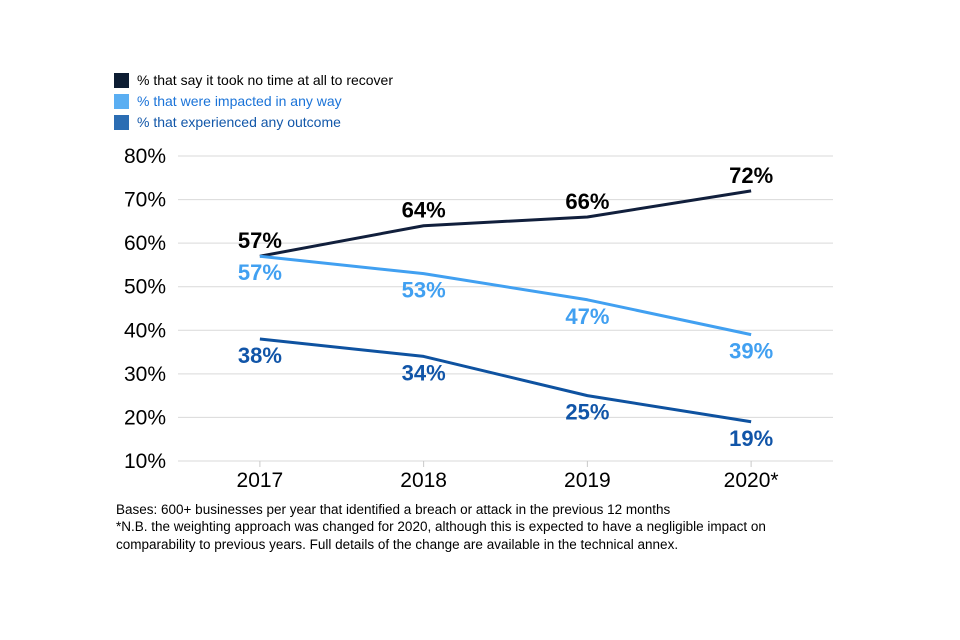 This screenshot has height=640, width=960. Describe the element at coordinates (260, 355) in the screenshot. I see `data-label: 38%` at that location.